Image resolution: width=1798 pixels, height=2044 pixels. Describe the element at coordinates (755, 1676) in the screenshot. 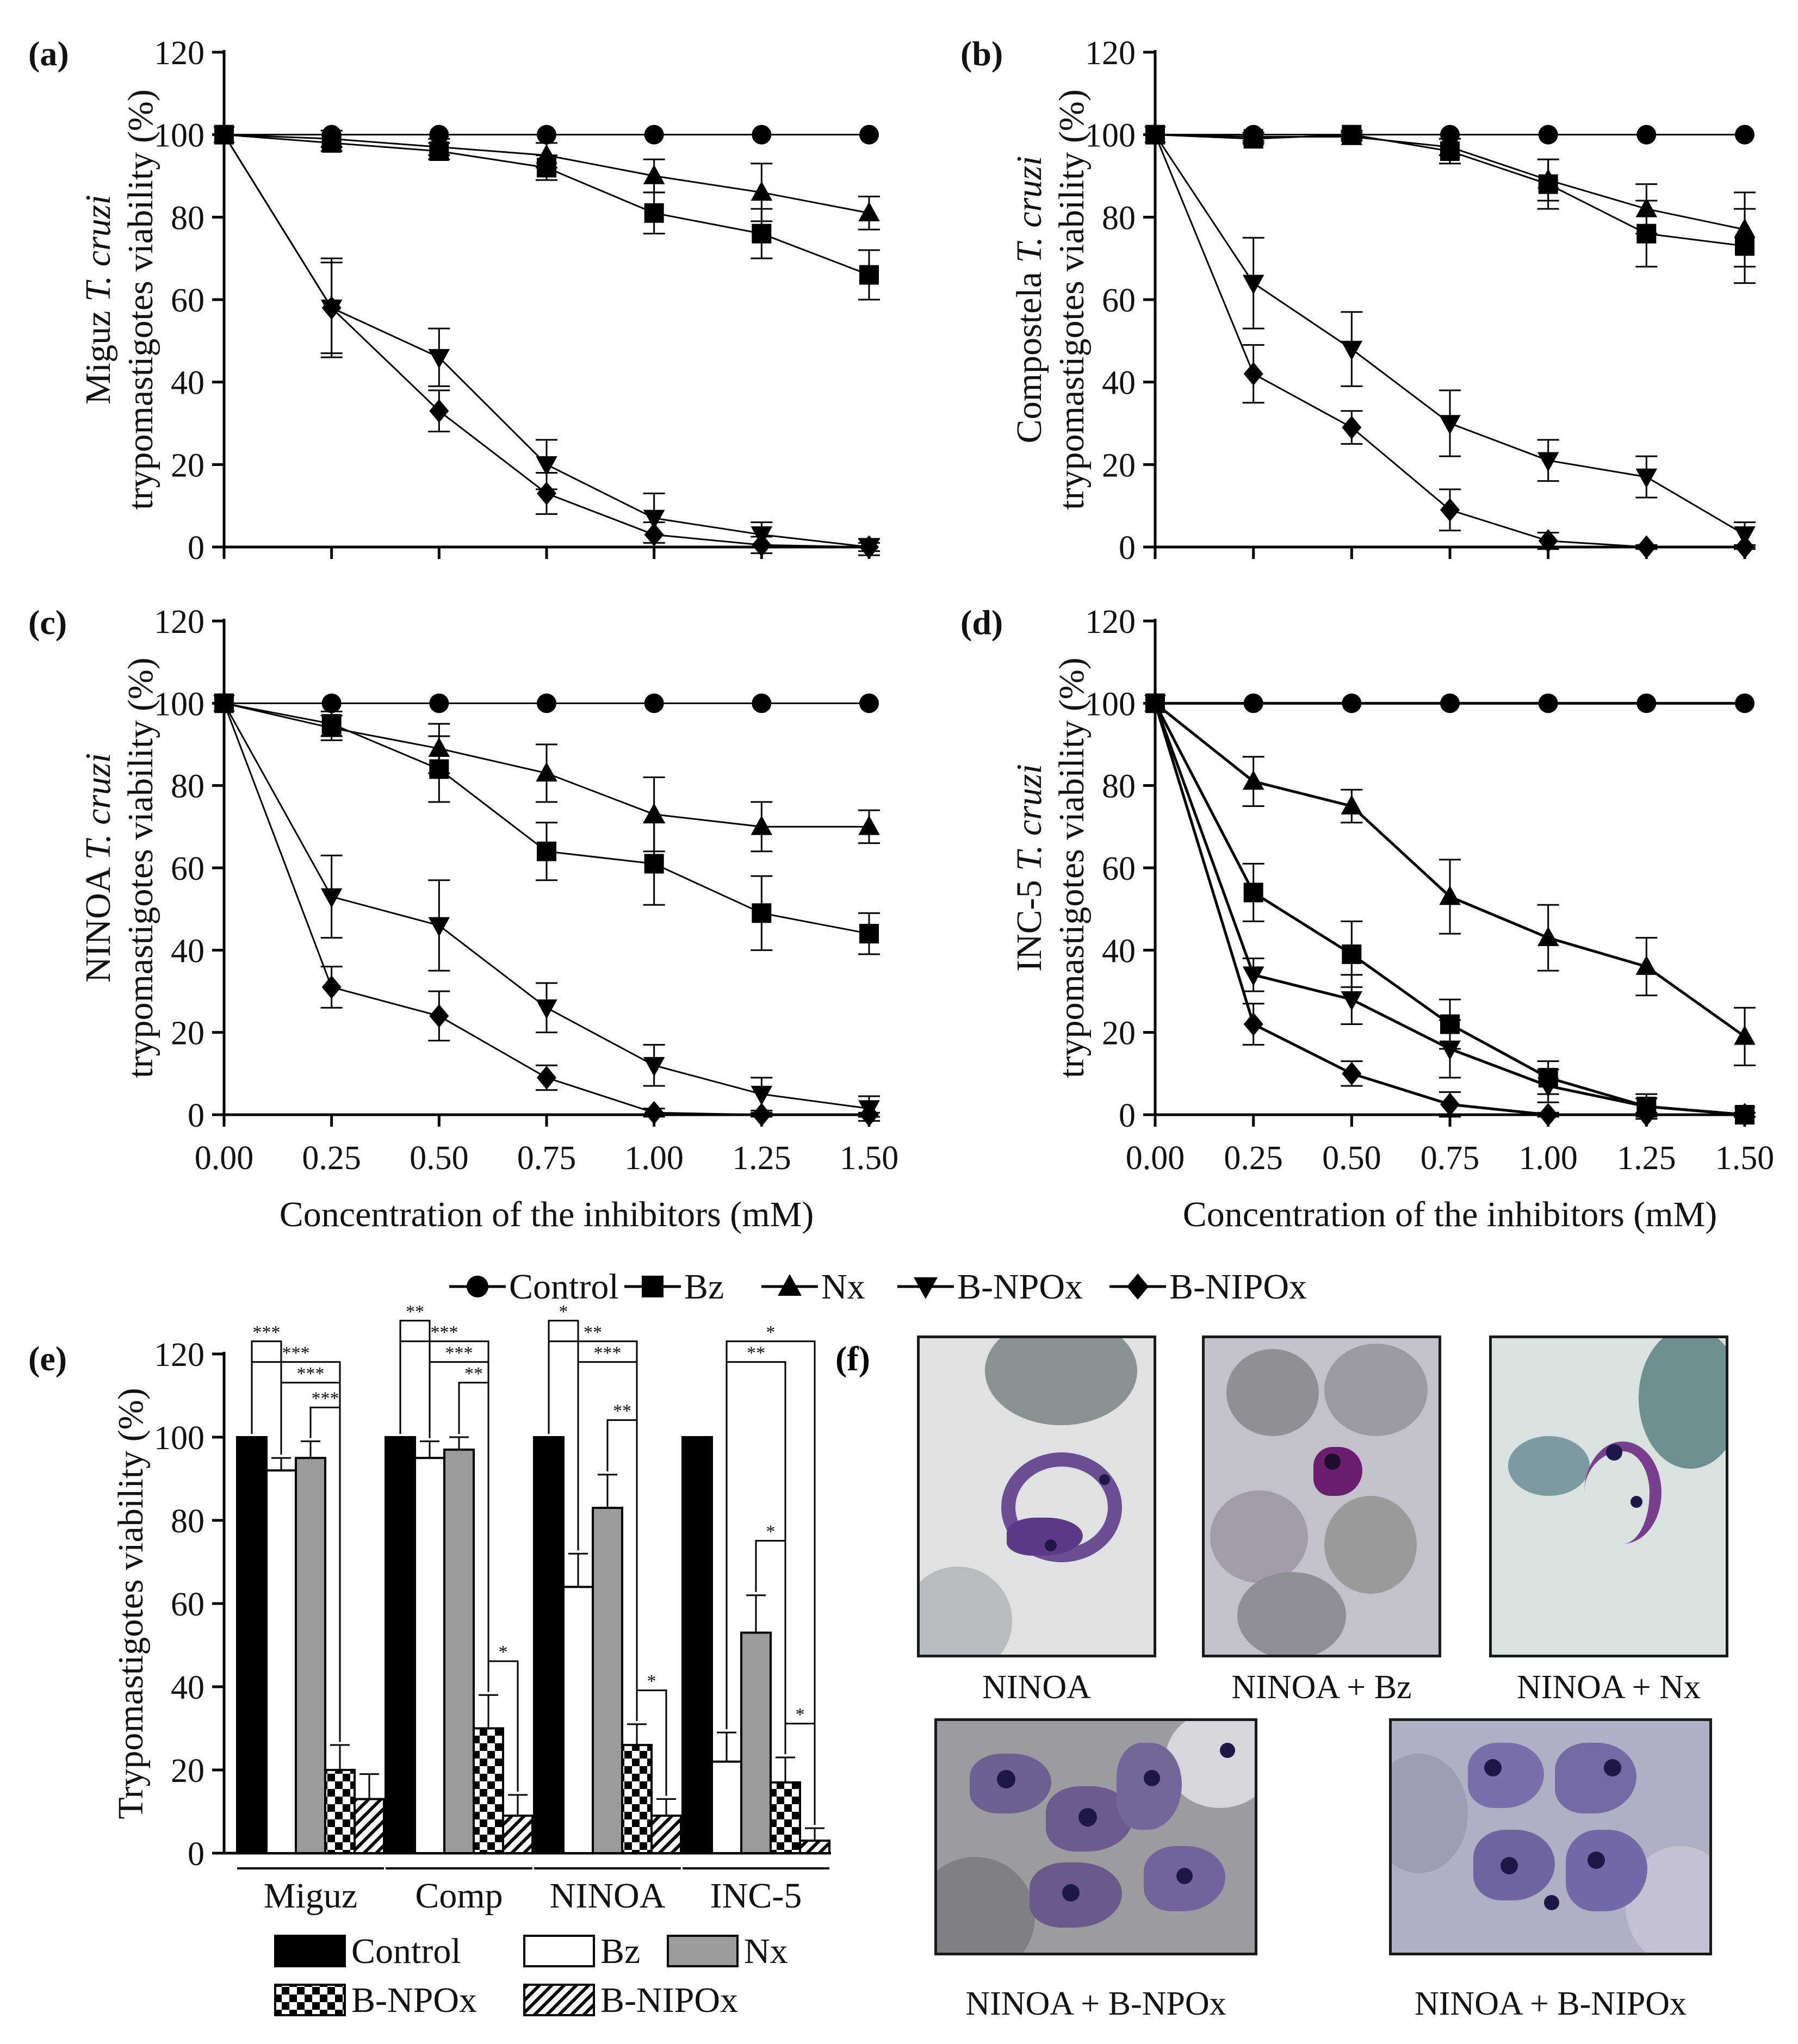

I see `bar-group-inc-5: INC-5` at that location.